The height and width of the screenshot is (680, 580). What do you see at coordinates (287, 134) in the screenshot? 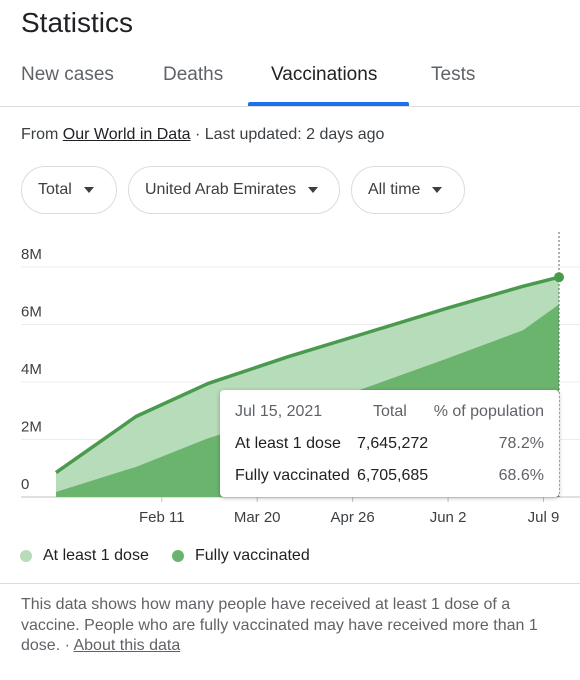
I see `last-updated: · Last updated: 2 days ago` at bounding box center [287, 134].